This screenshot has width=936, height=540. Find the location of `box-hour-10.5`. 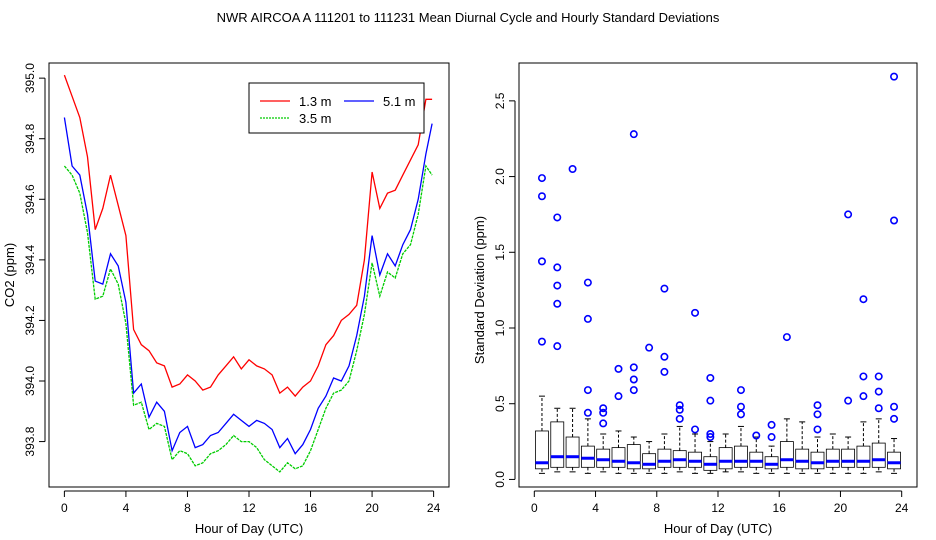

box-hour-10.5 is located at coordinates (695, 391).